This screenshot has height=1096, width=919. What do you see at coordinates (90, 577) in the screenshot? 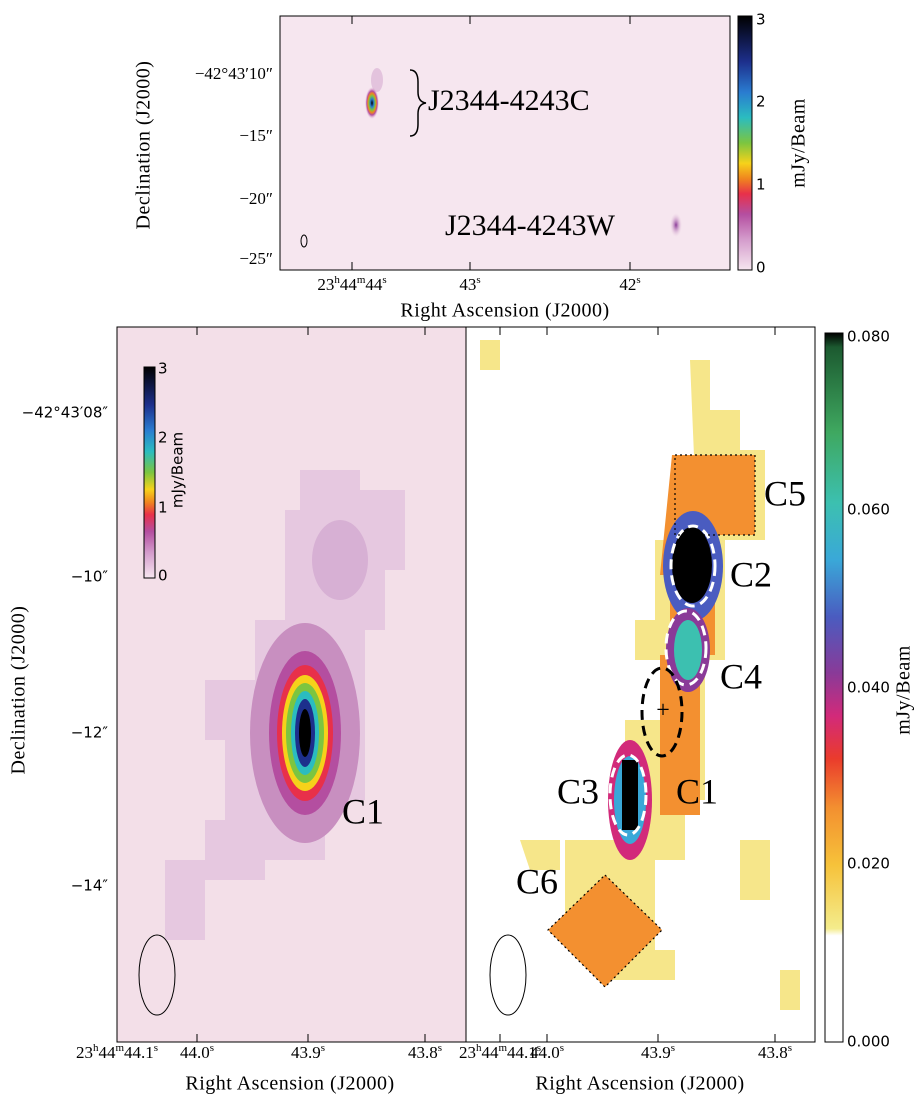
I see `y-tick-label: −10″` at bounding box center [90, 577].